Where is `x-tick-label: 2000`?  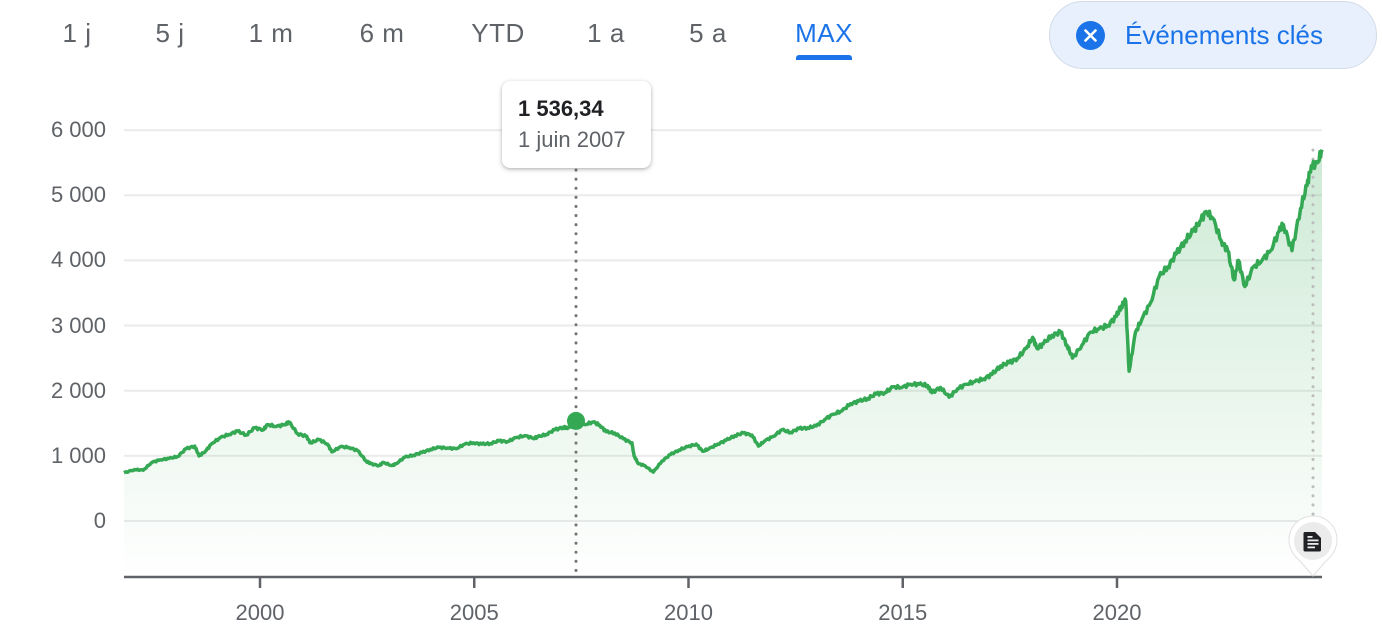
x-tick-label: 2000 is located at coordinates (260, 612).